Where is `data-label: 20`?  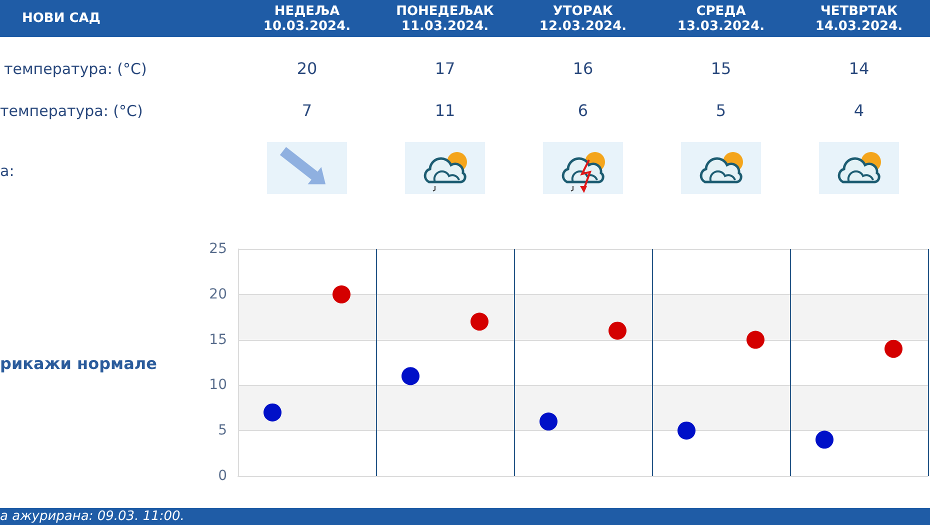 data-label: 20 is located at coordinates (307, 69).